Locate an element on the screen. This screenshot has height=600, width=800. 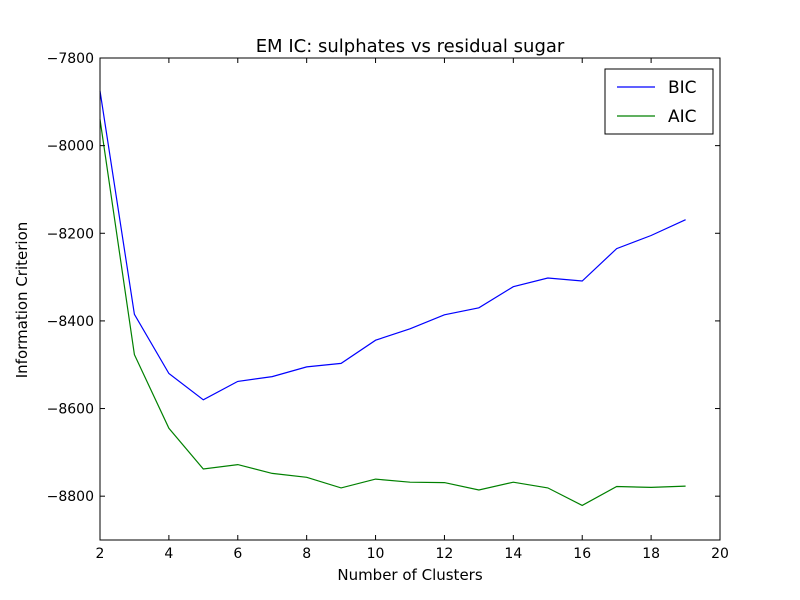
legend-label-bic: BIC is located at coordinates (682, 88).